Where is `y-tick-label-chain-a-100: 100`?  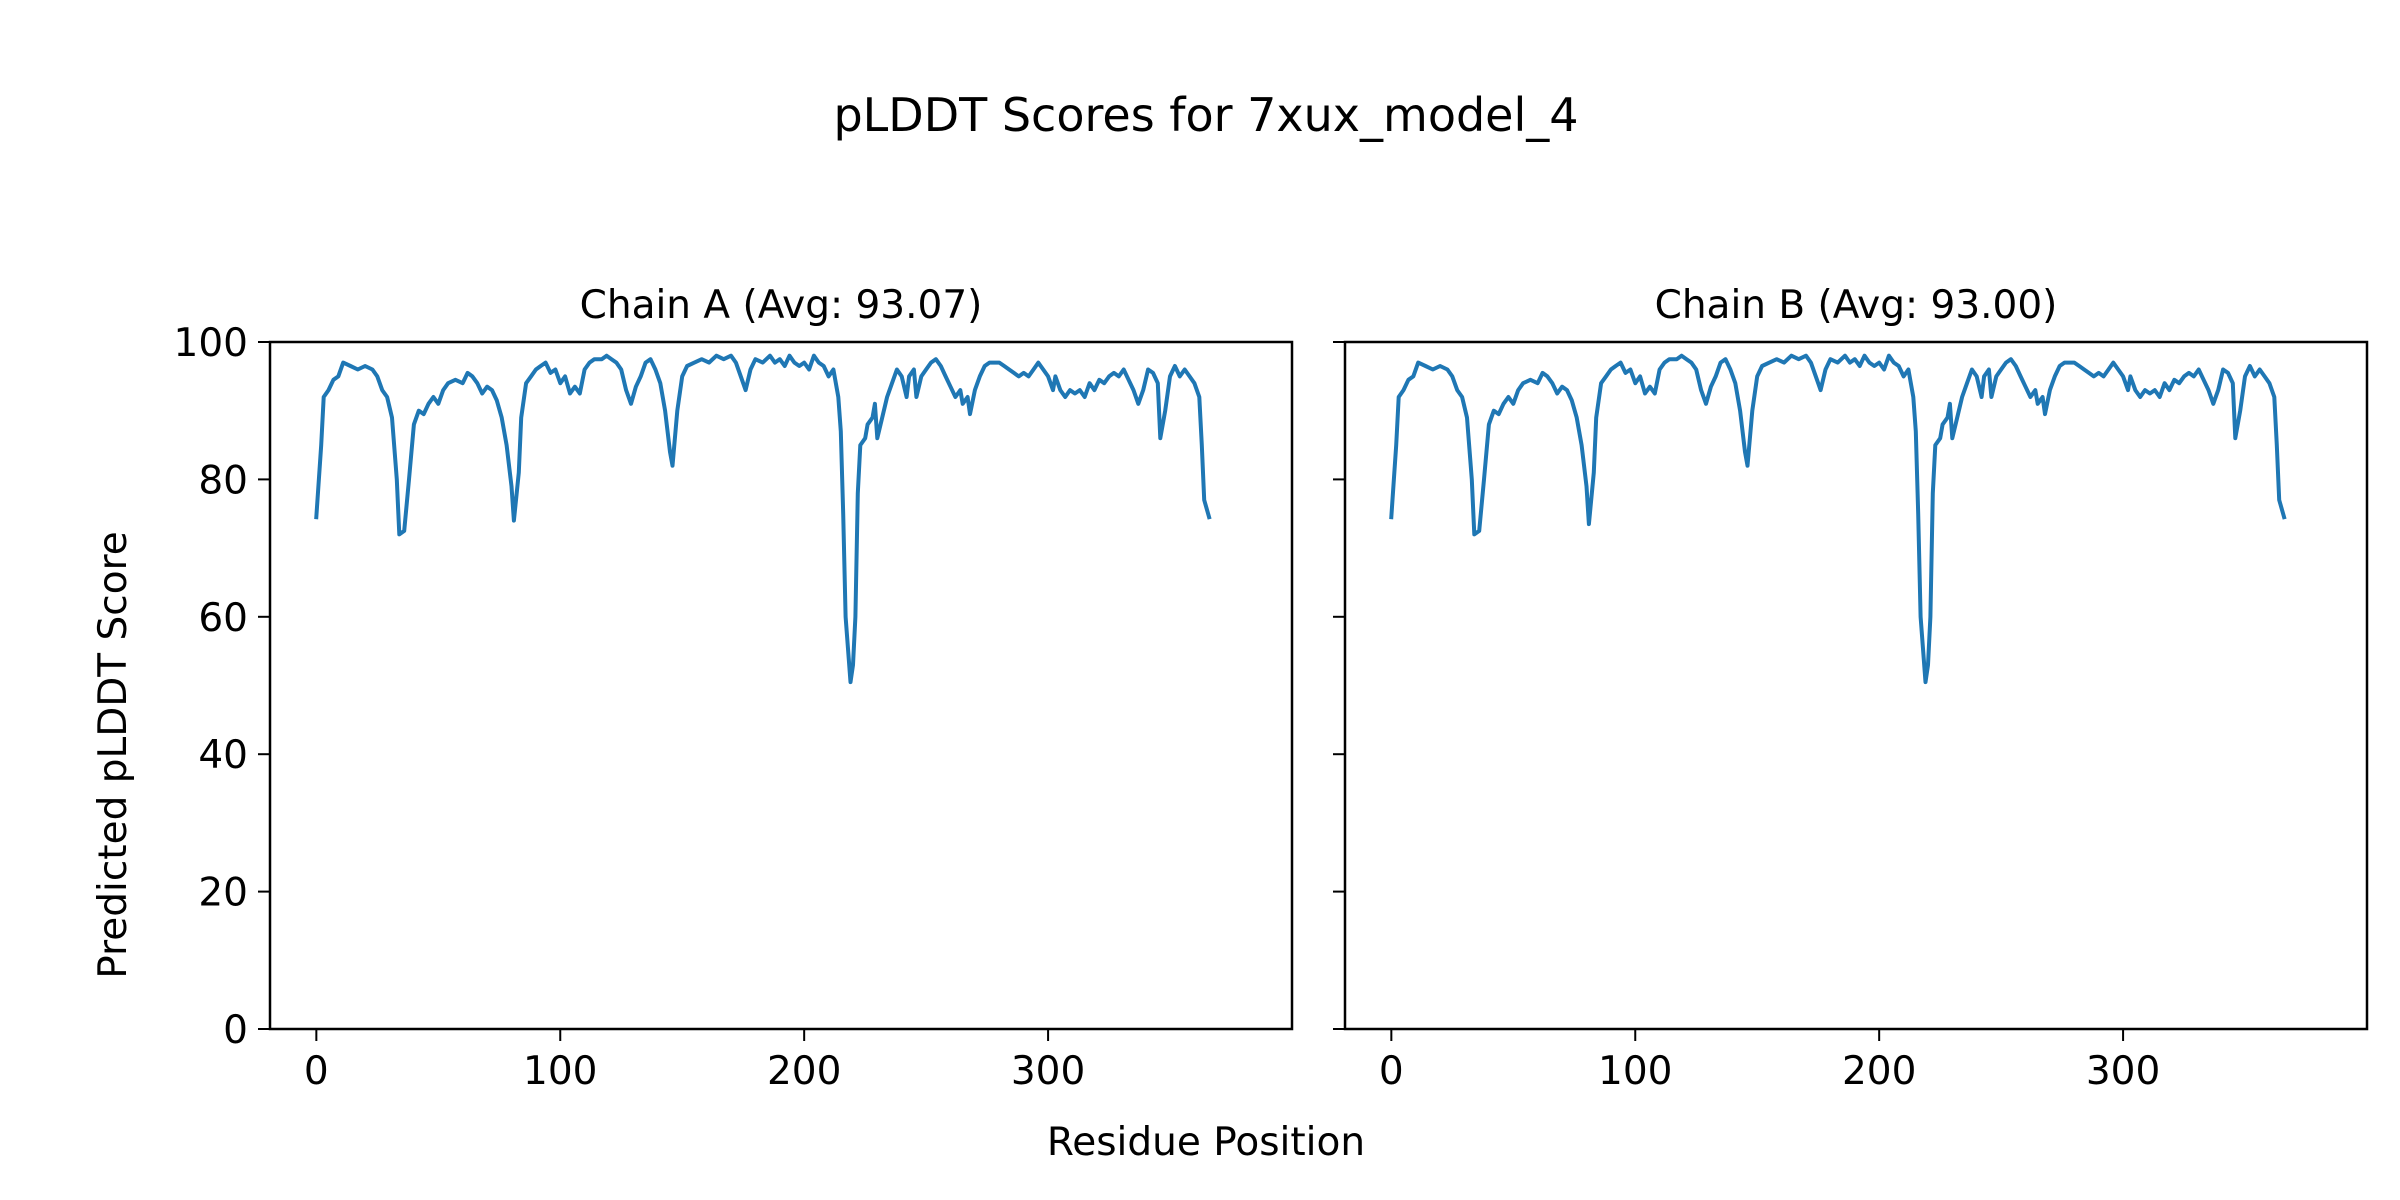 y-tick-label-chain-a-100: 100 is located at coordinates (211, 343).